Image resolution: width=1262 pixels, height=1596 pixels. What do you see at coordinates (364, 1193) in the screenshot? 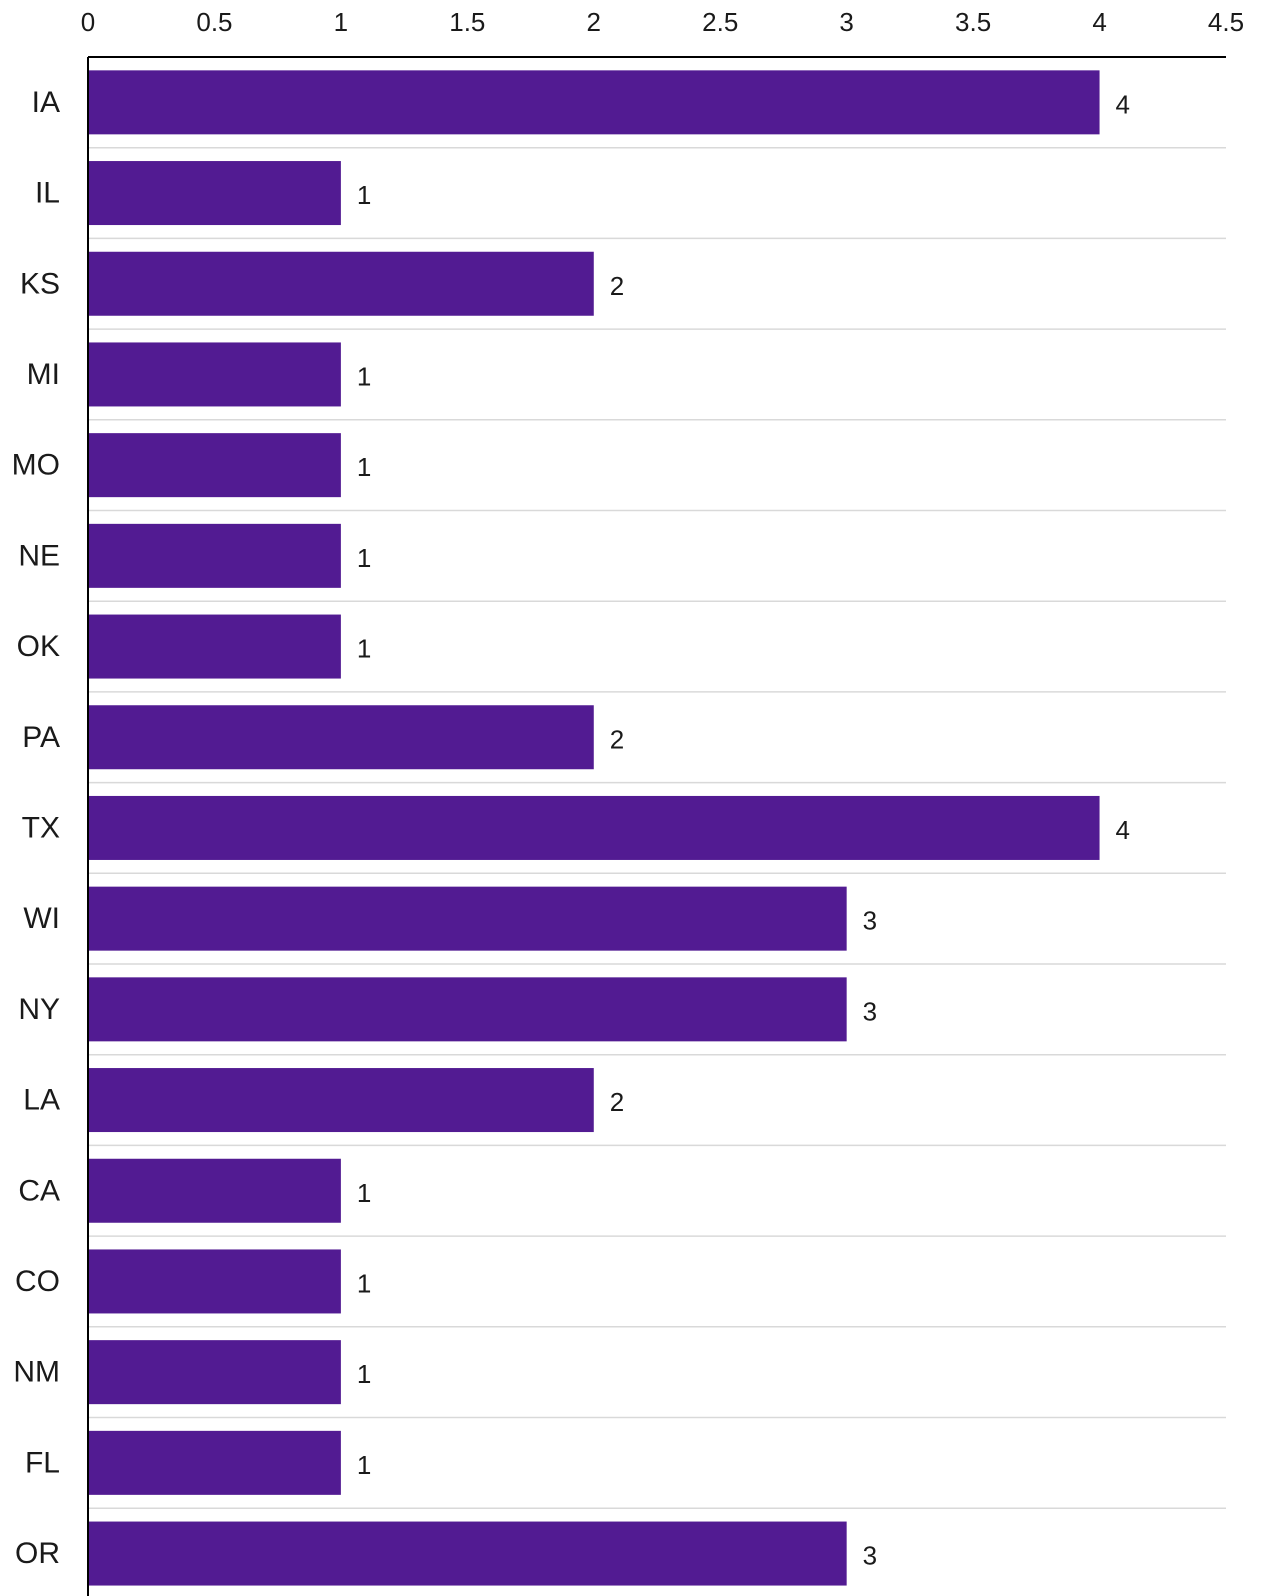
I see `data-label-ca: 1` at bounding box center [364, 1193].